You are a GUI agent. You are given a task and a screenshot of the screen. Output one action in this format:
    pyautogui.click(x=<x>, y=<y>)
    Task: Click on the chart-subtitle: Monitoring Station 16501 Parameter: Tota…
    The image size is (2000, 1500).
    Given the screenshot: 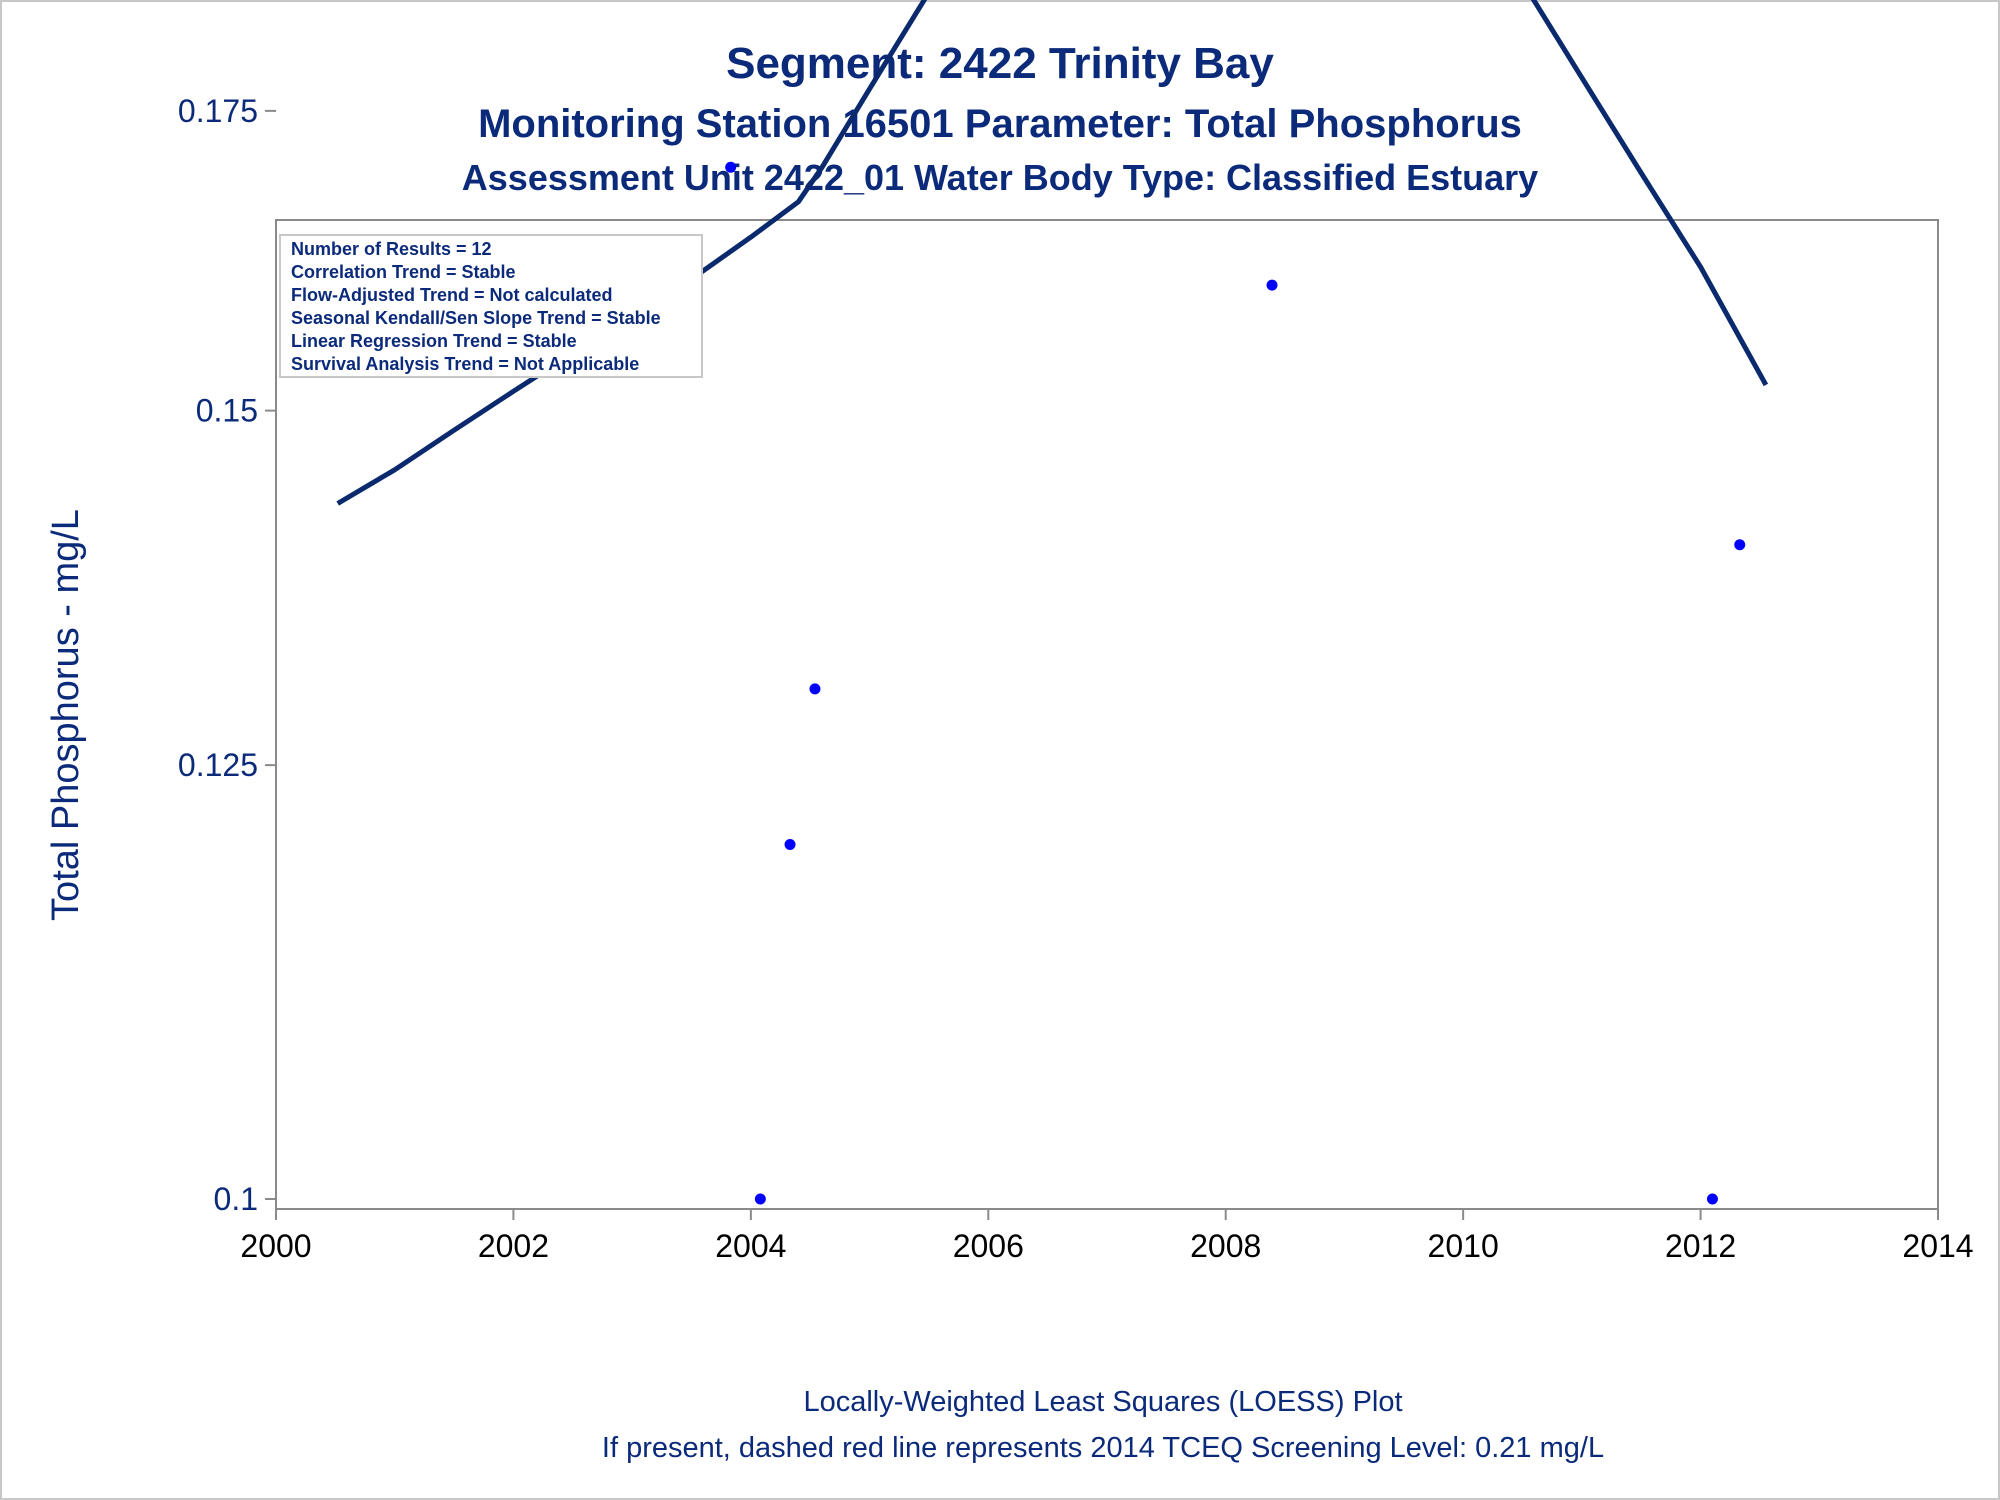 What is the action you would take?
    pyautogui.click(x=1000, y=124)
    